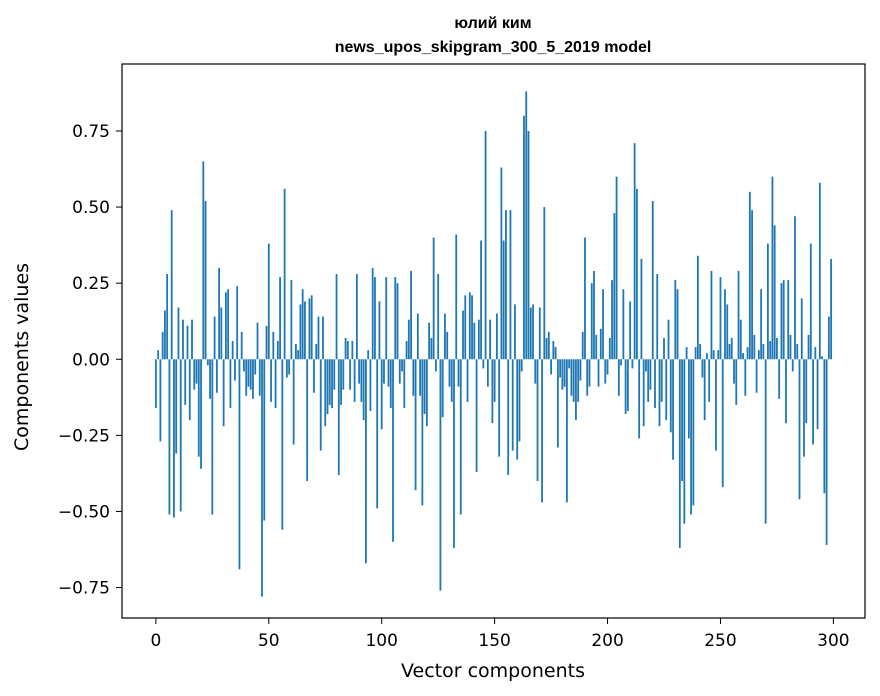 The image size is (880, 696). I want to click on y-axis: −0.75 −0.50 −0.25 0.00 0.25 0.50 0.75, so click(90, 360).